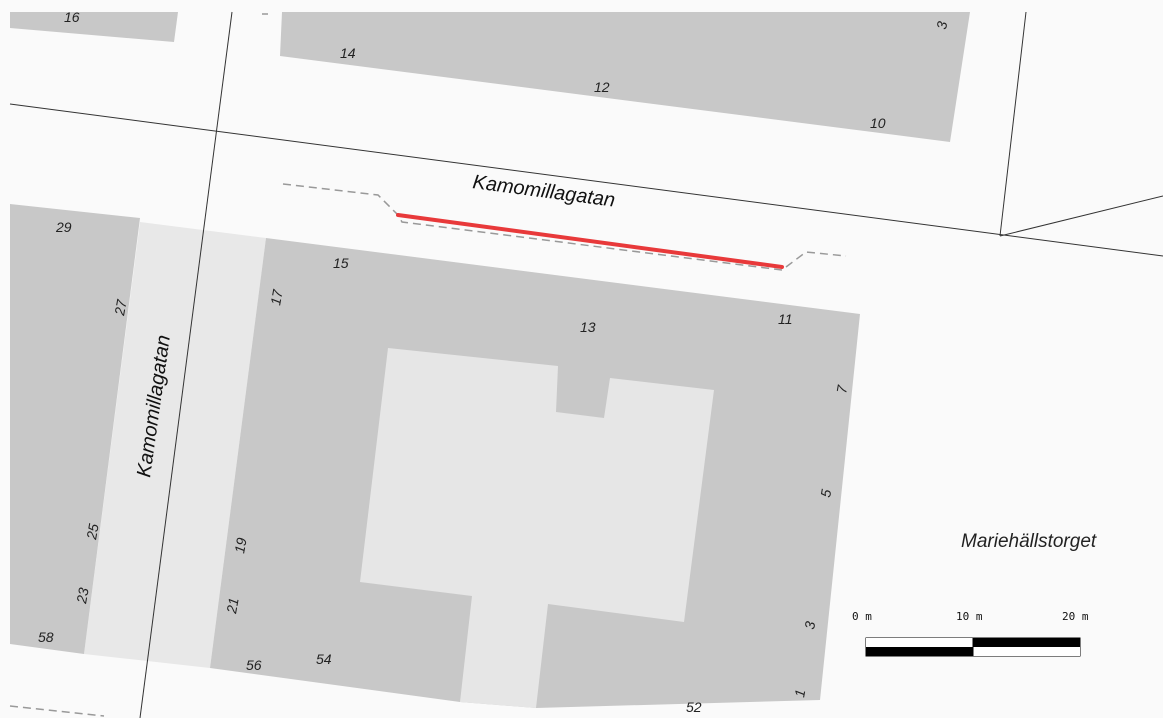  What do you see at coordinates (82, 595) in the screenshot?
I see `house-number: 23` at bounding box center [82, 595].